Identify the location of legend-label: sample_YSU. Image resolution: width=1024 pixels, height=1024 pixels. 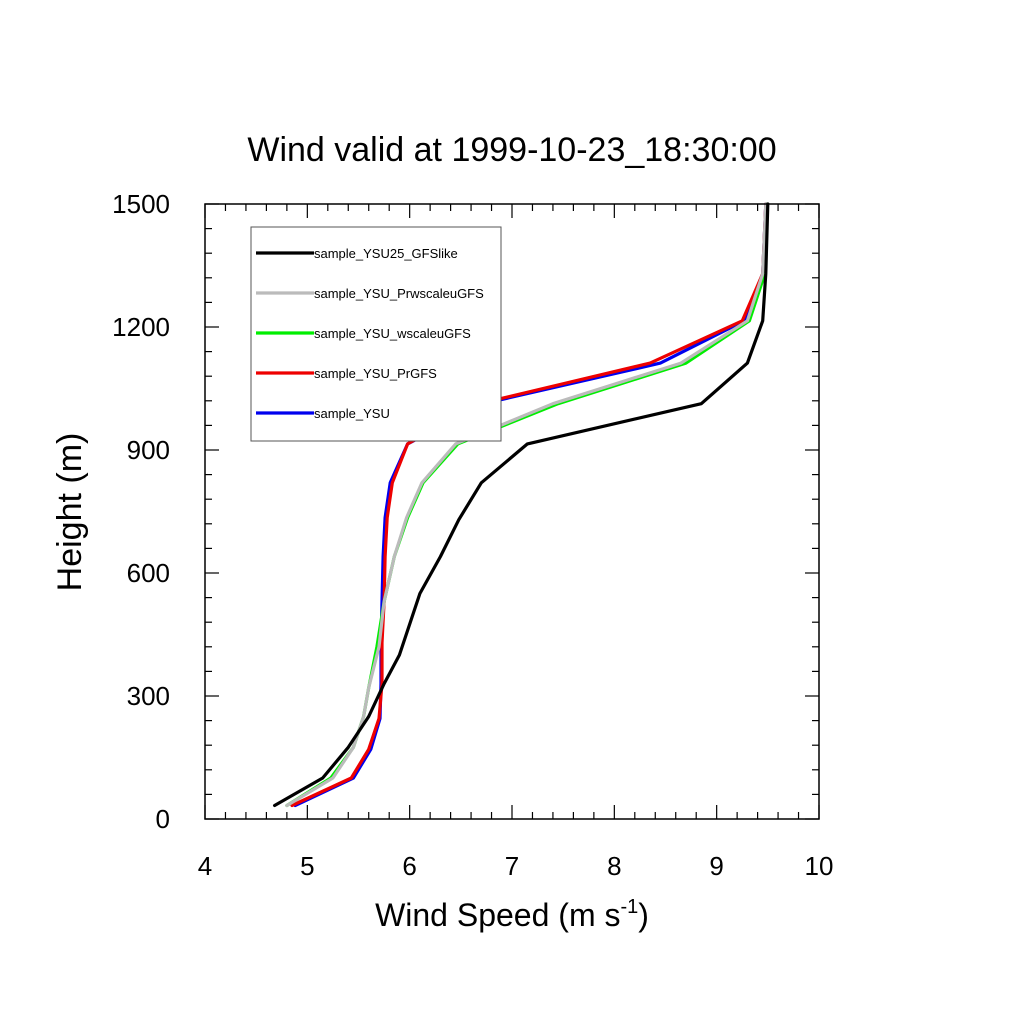
(352, 413).